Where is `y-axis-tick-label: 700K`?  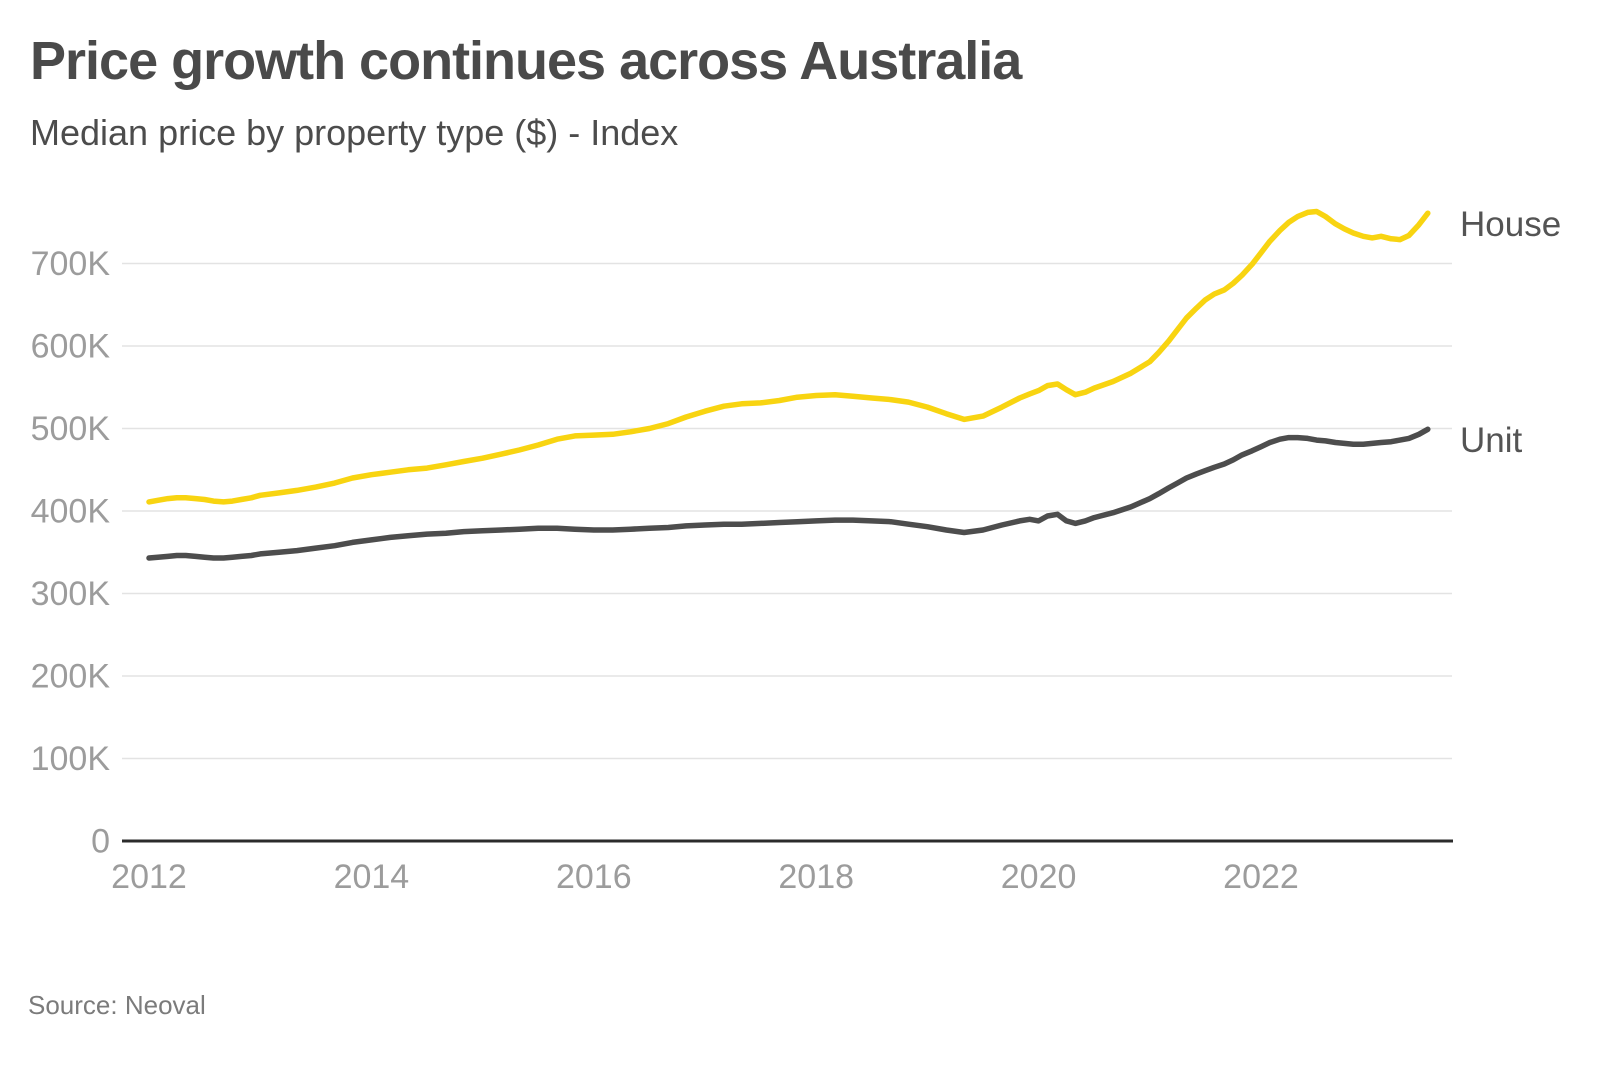 y-axis-tick-label: 700K is located at coordinates (71, 264).